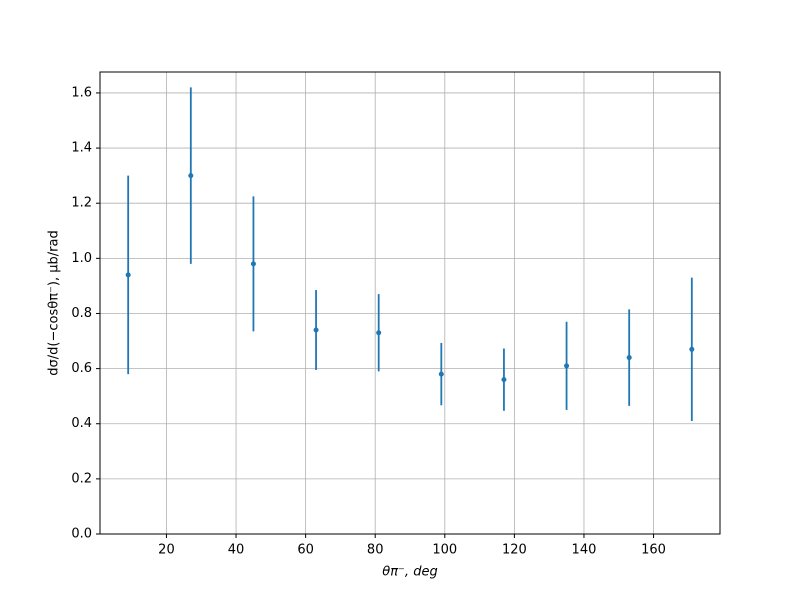 The width and height of the screenshot is (800, 600). Describe the element at coordinates (375, 550) in the screenshot. I see `x-tick-label: 80` at that location.